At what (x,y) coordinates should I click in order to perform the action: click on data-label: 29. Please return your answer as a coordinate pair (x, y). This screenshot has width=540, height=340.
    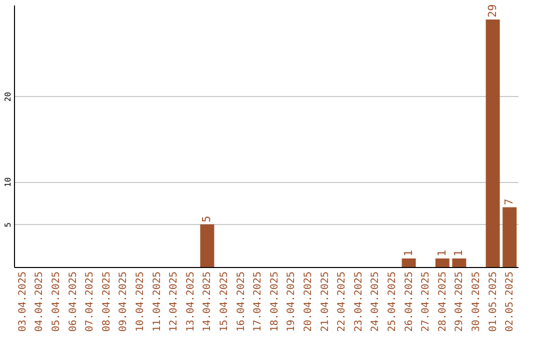
    Looking at the image, I should click on (492, 11).